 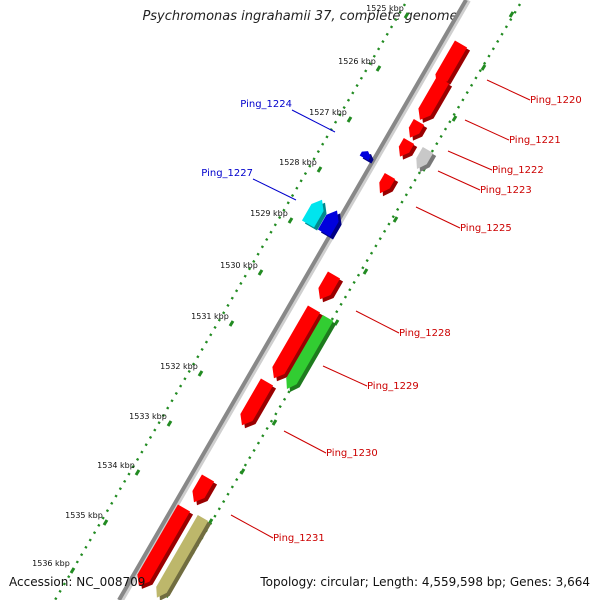 What do you see at coordinates (425, 158) in the screenshot?
I see `cds-grey` at bounding box center [425, 158].